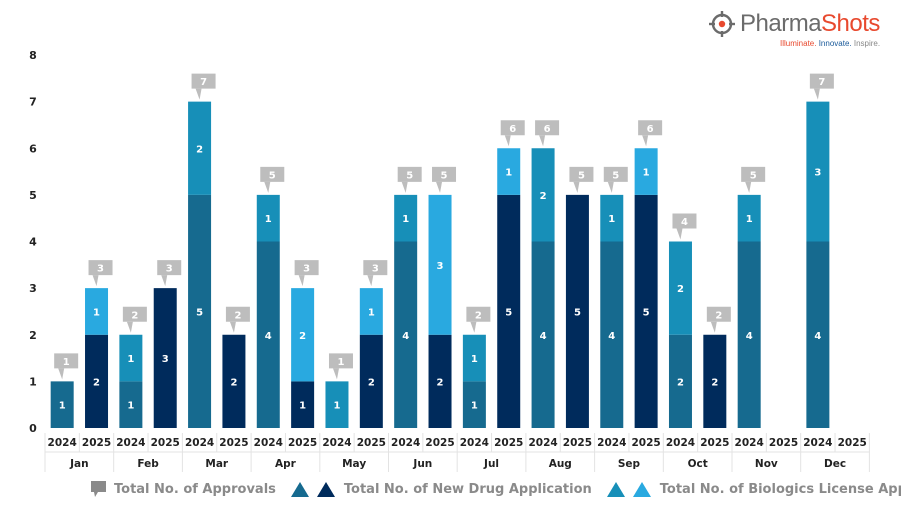  What do you see at coordinates (286, 464) in the screenshot?
I see `x-tick-month-label: Apr` at bounding box center [286, 464].